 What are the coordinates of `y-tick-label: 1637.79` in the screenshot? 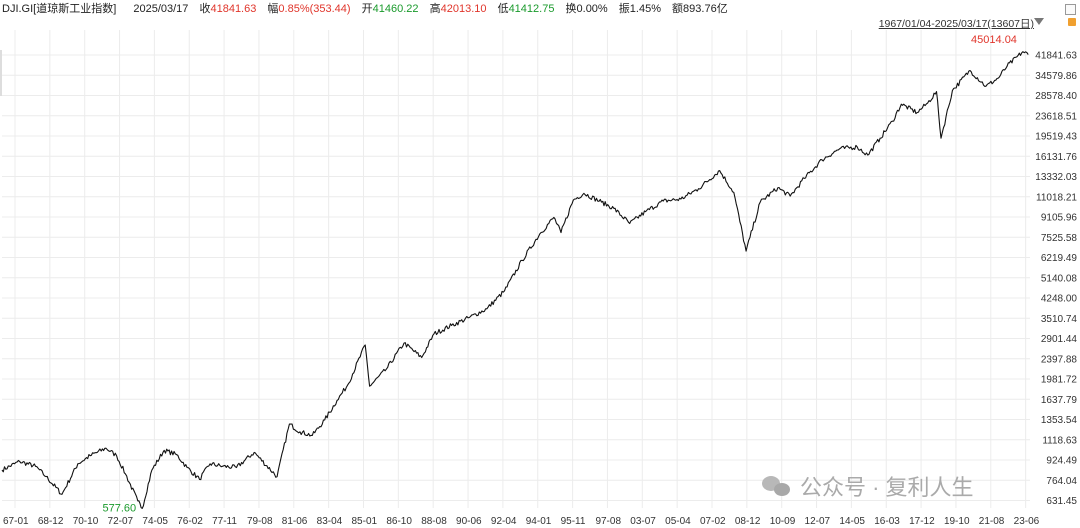 It's located at (1059, 400).